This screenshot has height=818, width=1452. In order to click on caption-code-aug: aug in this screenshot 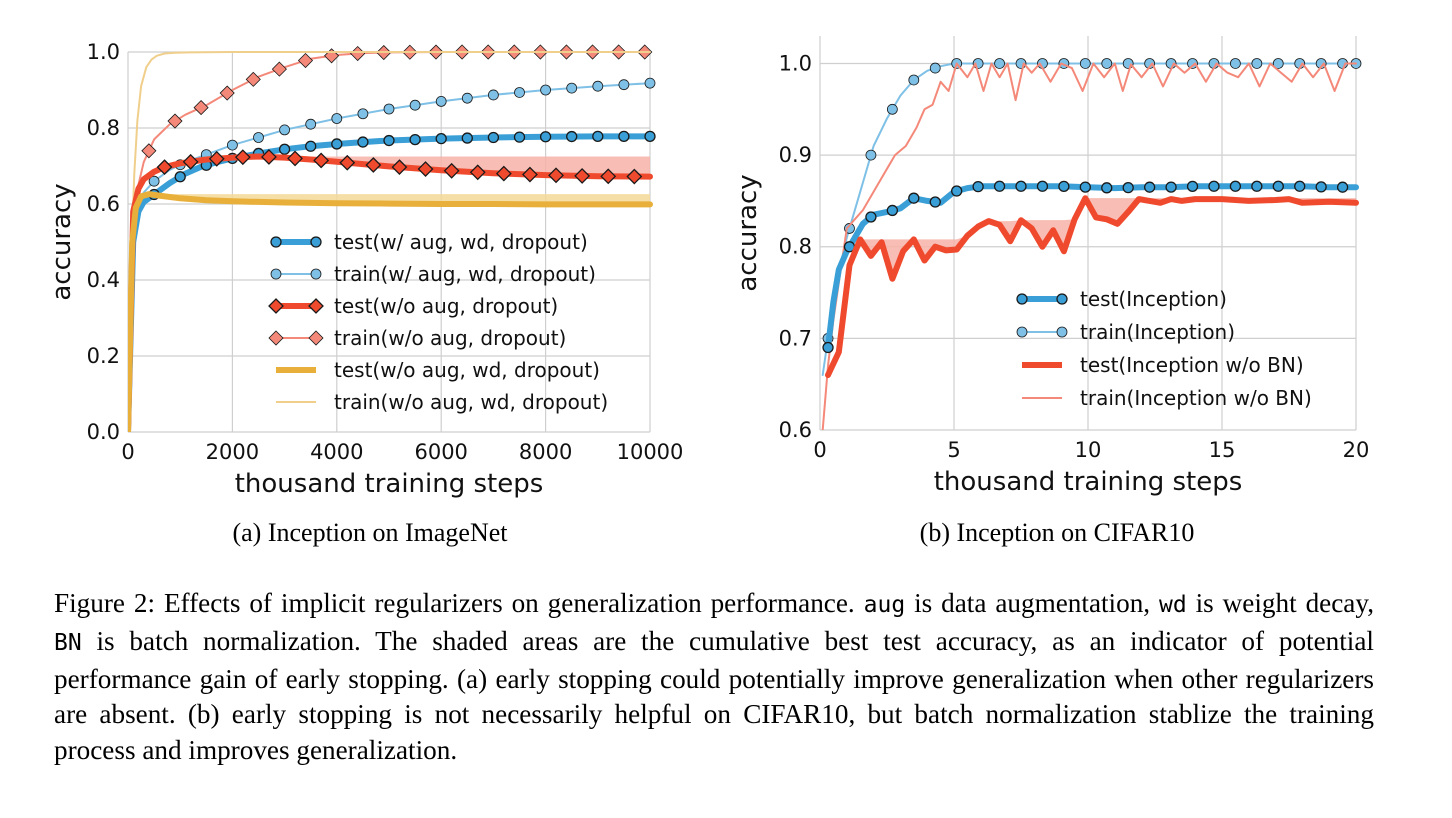, I will do `click(884, 605)`.